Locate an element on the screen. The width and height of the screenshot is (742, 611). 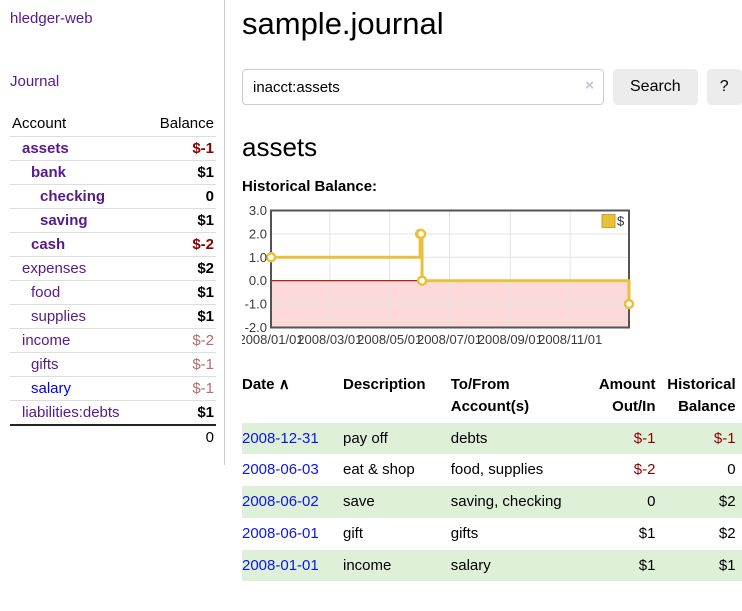
transaction-date-cell: 2008-01-01 is located at coordinates (292, 566).